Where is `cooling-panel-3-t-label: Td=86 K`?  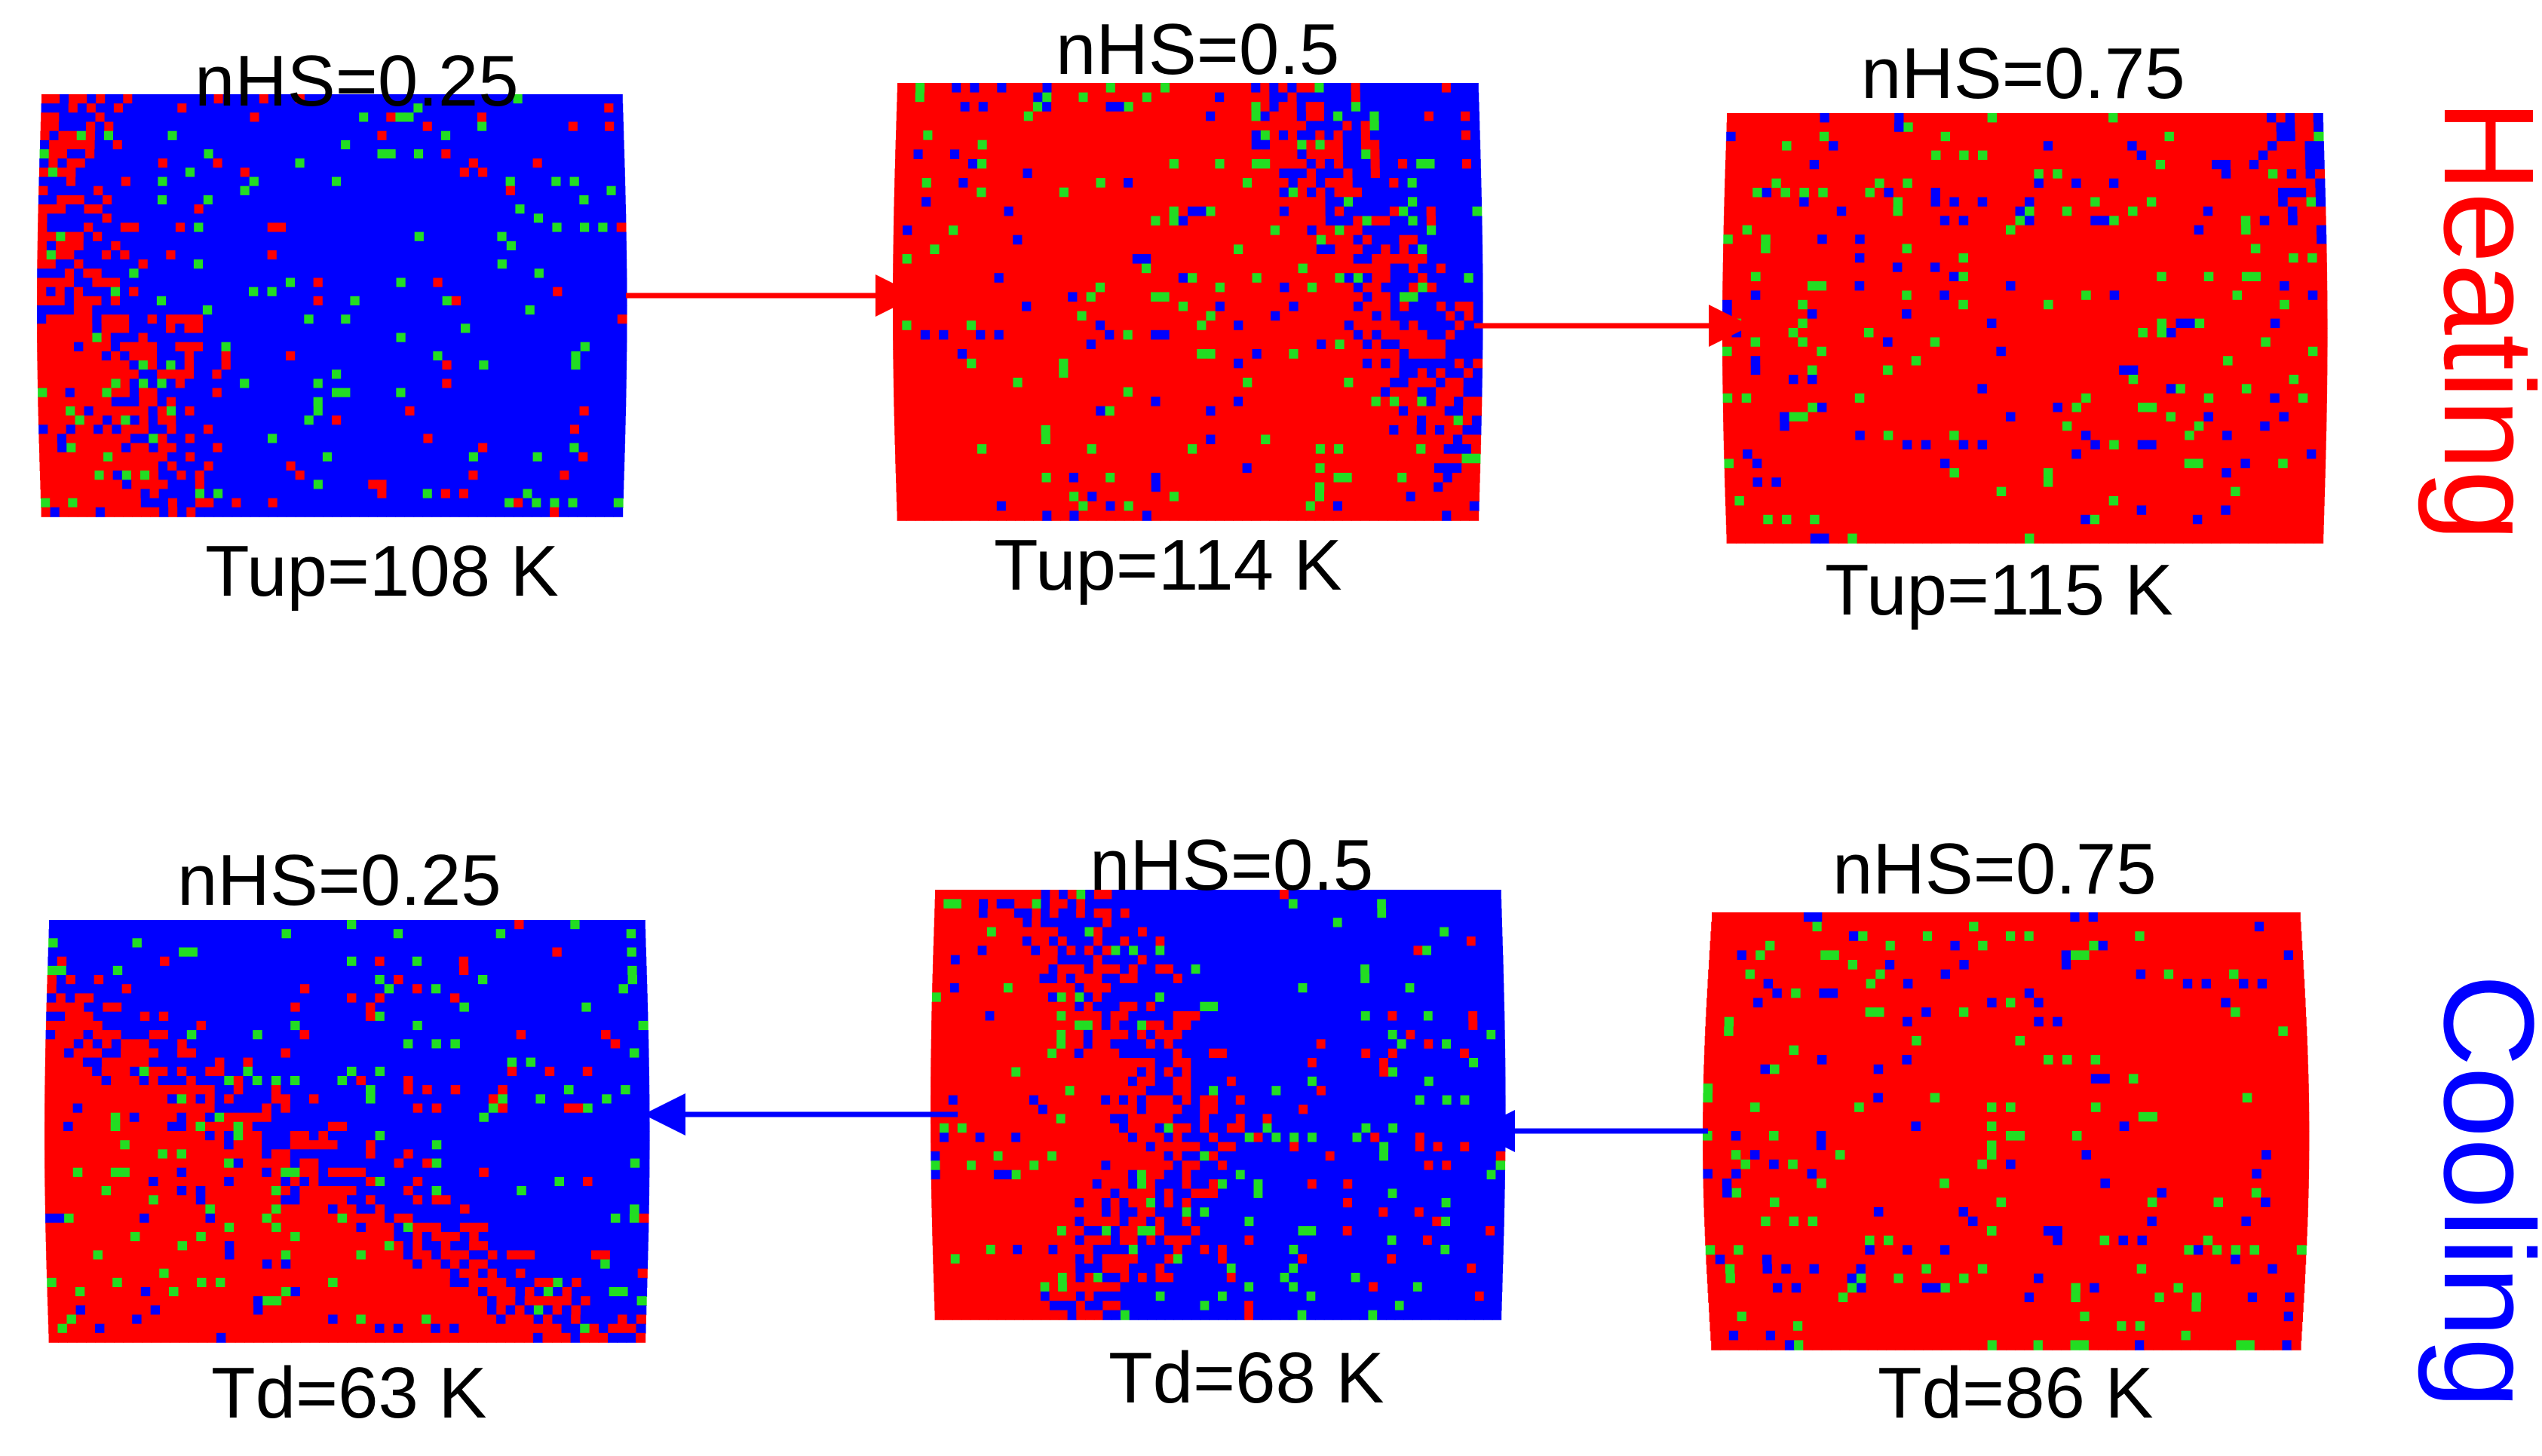
cooling-panel-3-t-label: Td=86 K is located at coordinates (2016, 1393).